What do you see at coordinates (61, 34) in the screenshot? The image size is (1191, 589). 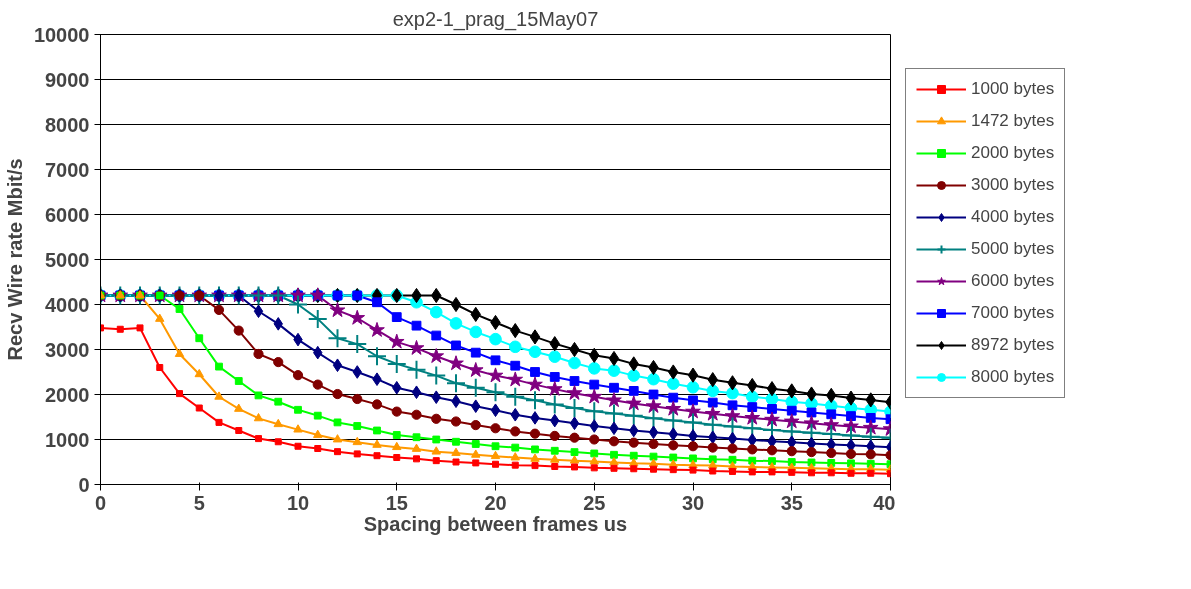 I see `y-tick-label: 10000` at bounding box center [61, 34].